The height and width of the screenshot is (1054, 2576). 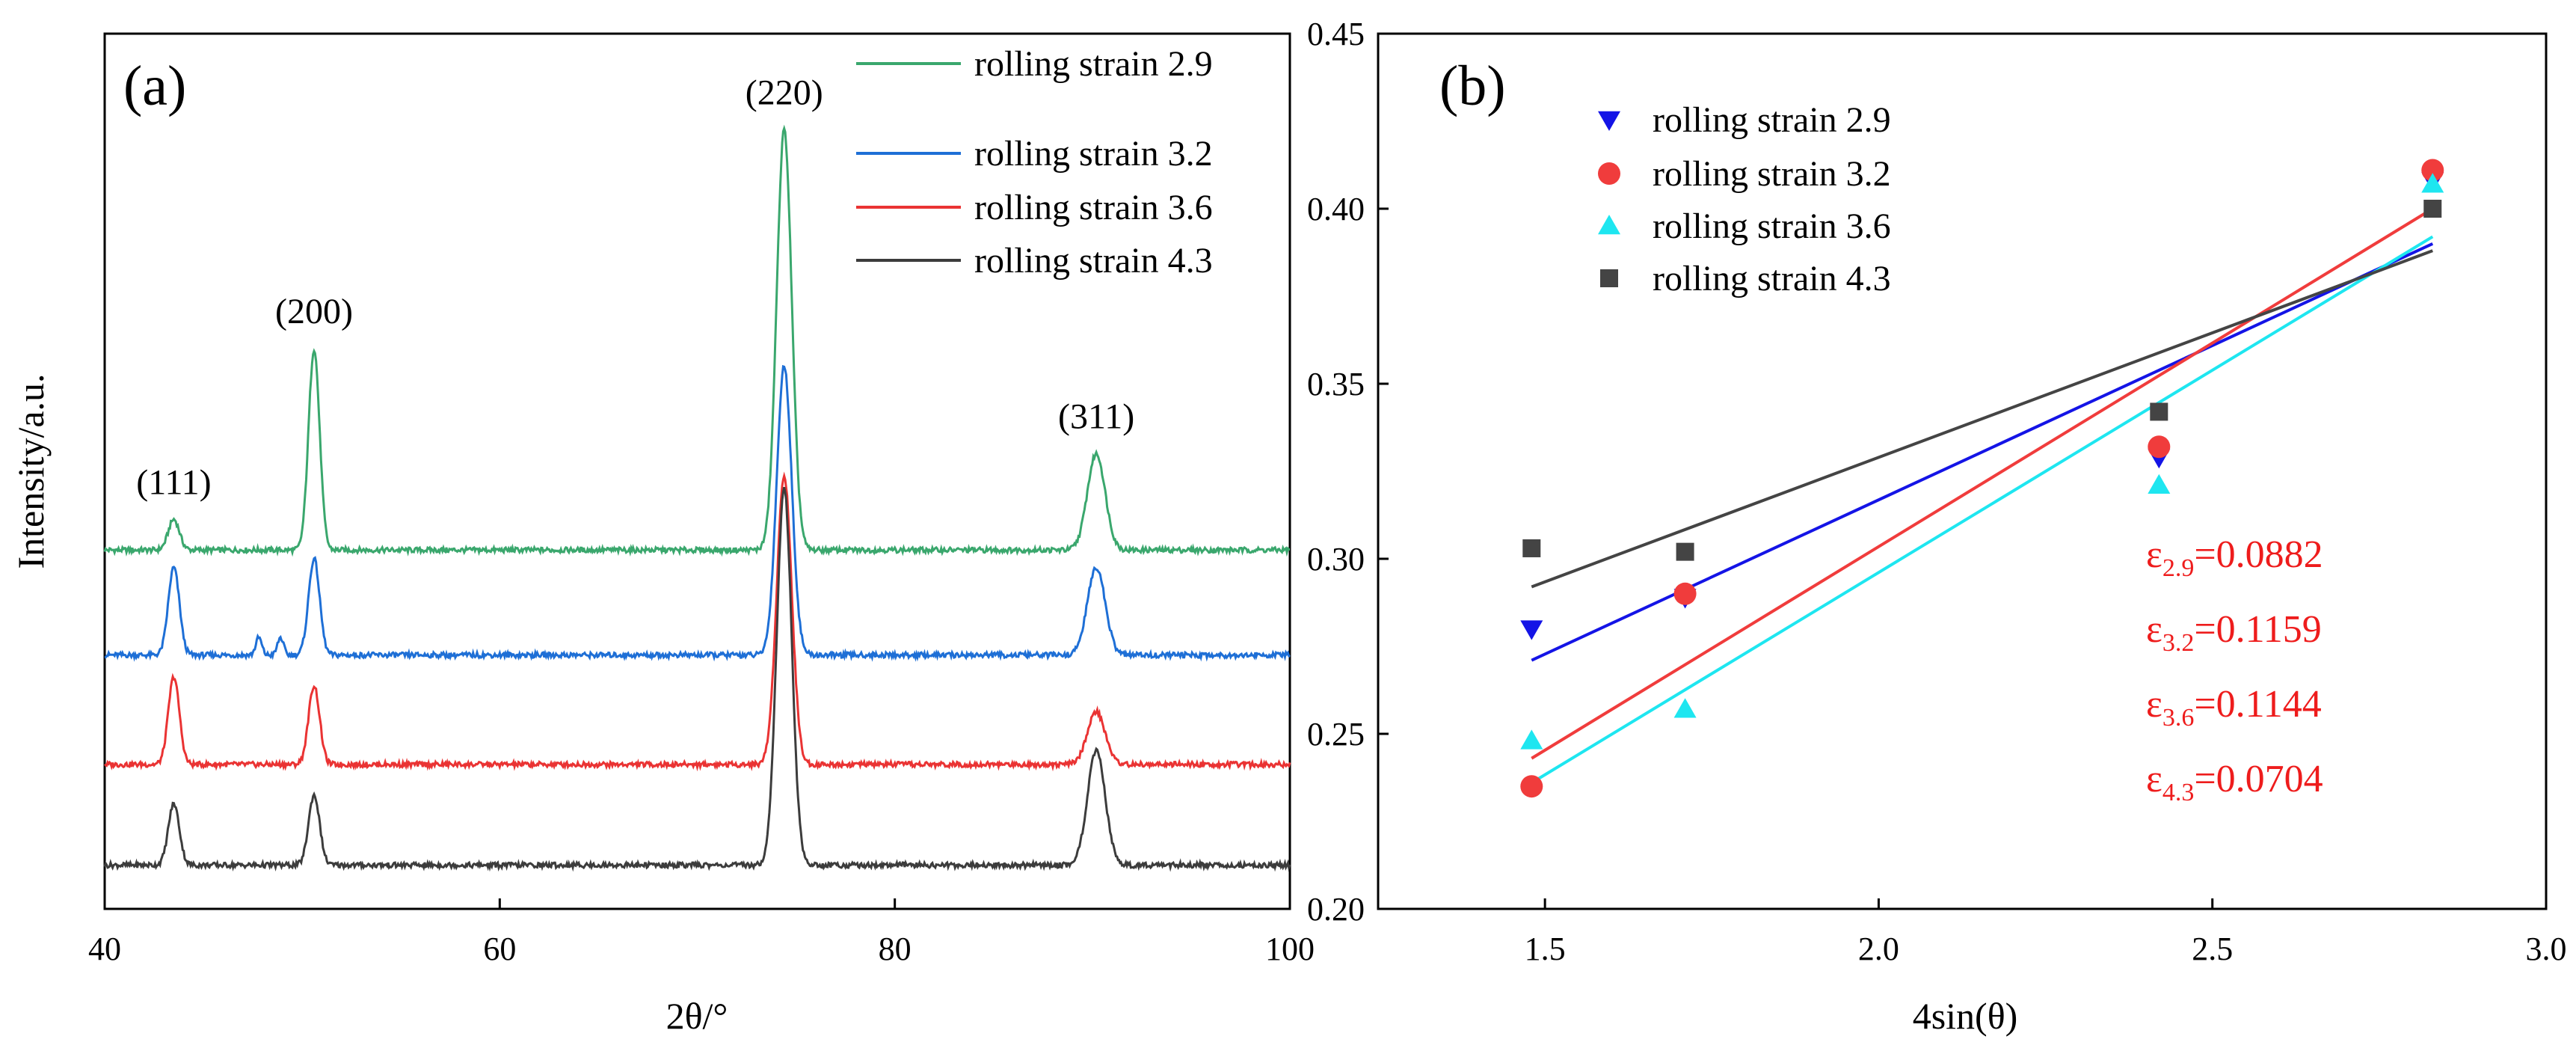 What do you see at coordinates (1093, 64) in the screenshot?
I see `legend-a-label-2-9: rolling strain 2.9` at bounding box center [1093, 64].